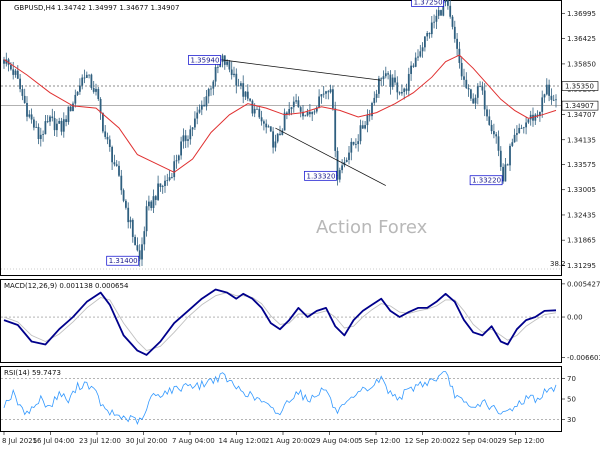 The height and width of the screenshot is (450, 600). What do you see at coordinates (583, 358) in the screenshot?
I see `macd-y-tick-label: -0.006603` at bounding box center [583, 358].